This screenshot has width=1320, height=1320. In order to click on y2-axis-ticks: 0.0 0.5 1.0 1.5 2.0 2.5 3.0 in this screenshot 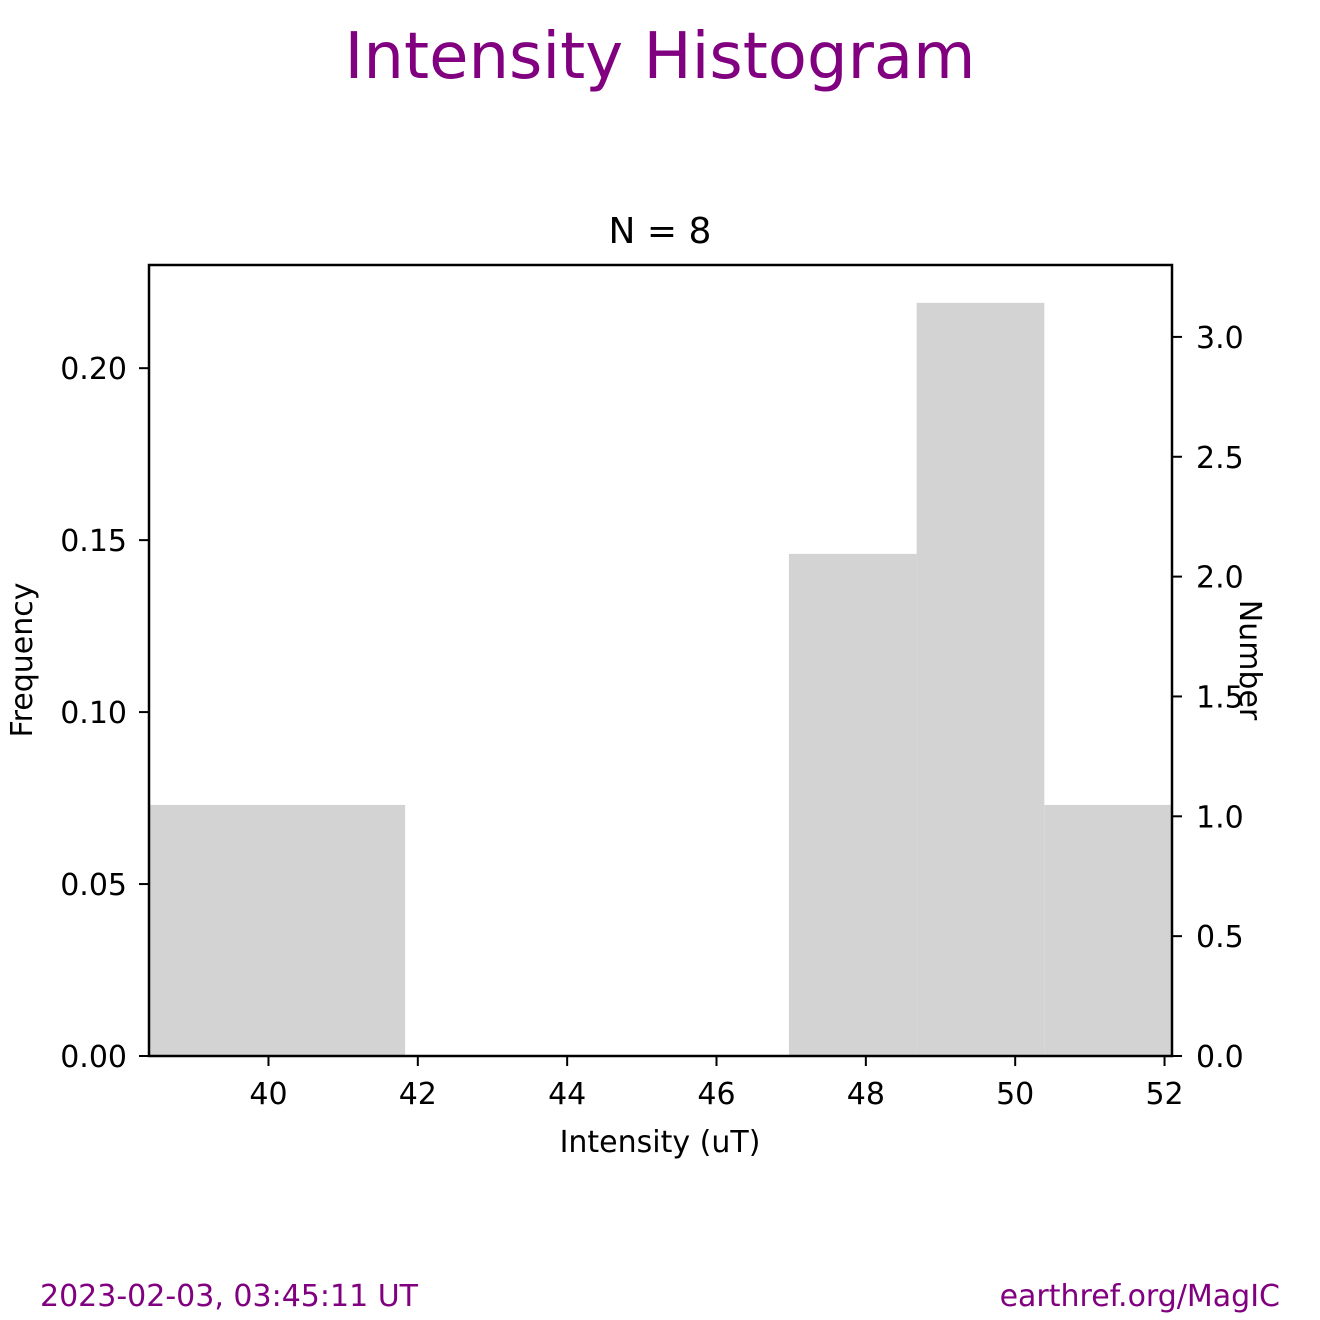, I will do `click(1208, 698)`.